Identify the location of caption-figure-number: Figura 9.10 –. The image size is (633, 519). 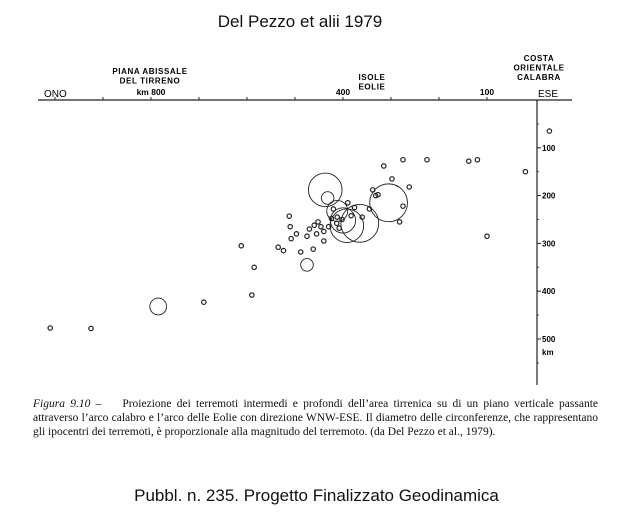
(67, 404).